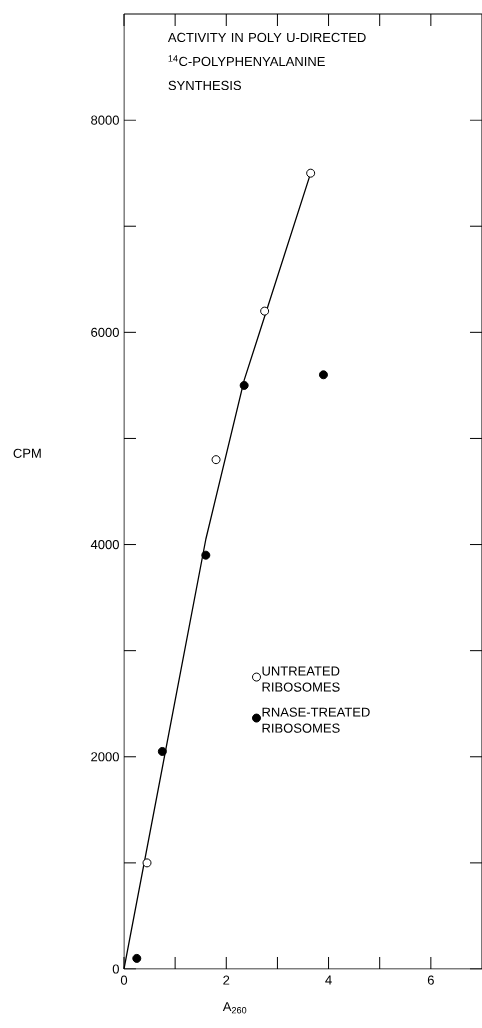 The image size is (482, 1028). What do you see at coordinates (115, 969) in the screenshot?
I see `y-tick-label: 0` at bounding box center [115, 969].